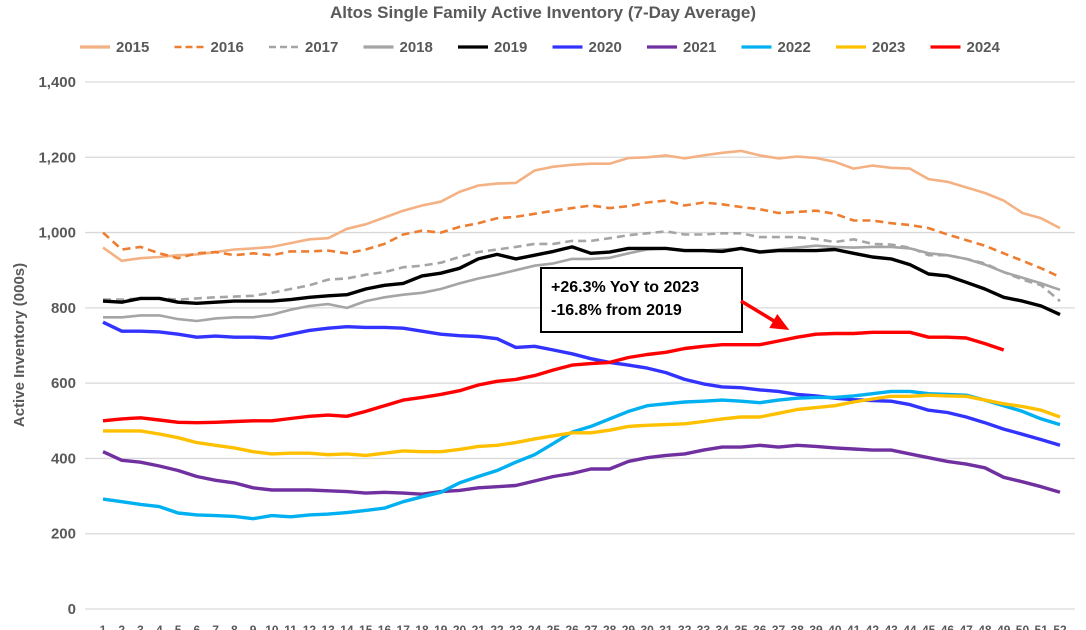 Image resolution: width=1086 pixels, height=630 pixels. I want to click on x-tick-label: 8, so click(234, 626).